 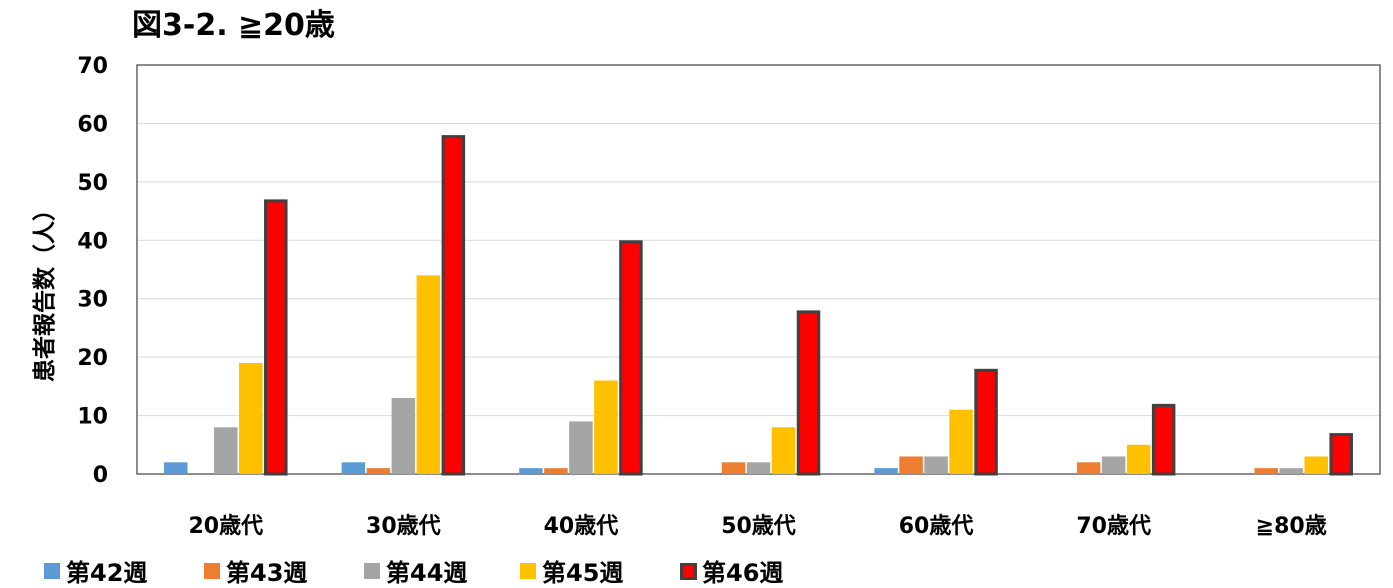 I want to click on bar-第44週-60歳代, so click(x=936, y=465).